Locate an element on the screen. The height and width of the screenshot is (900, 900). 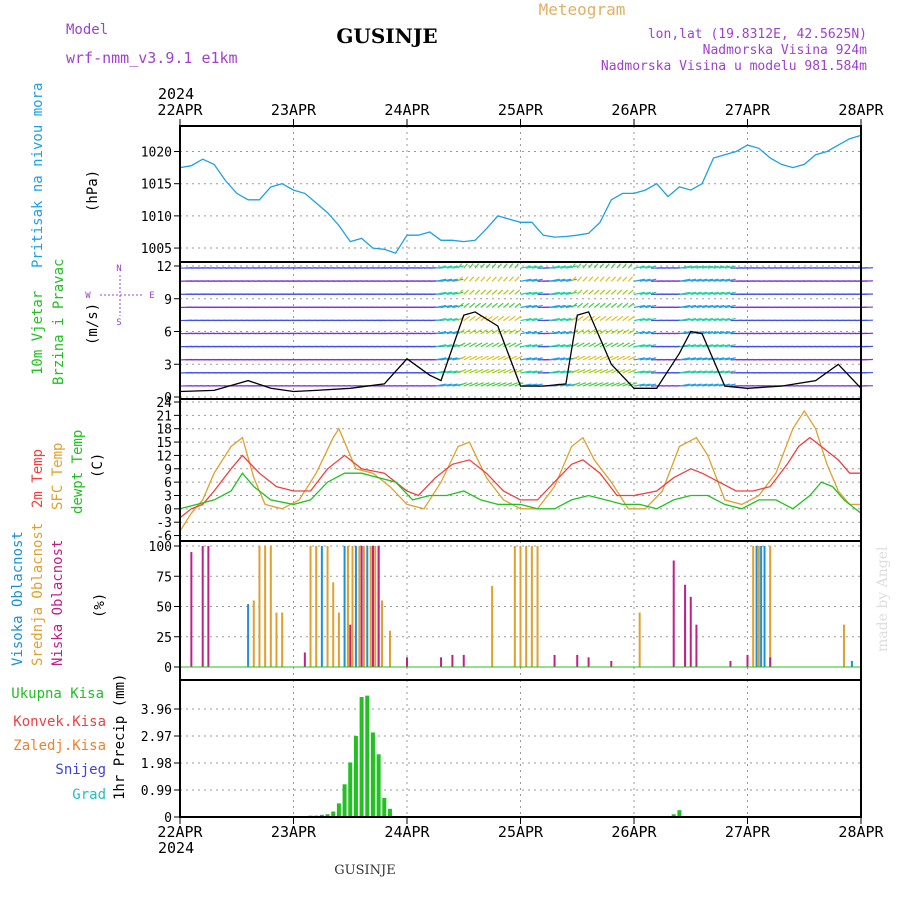
compass-south: S is located at coordinates (118, 323).